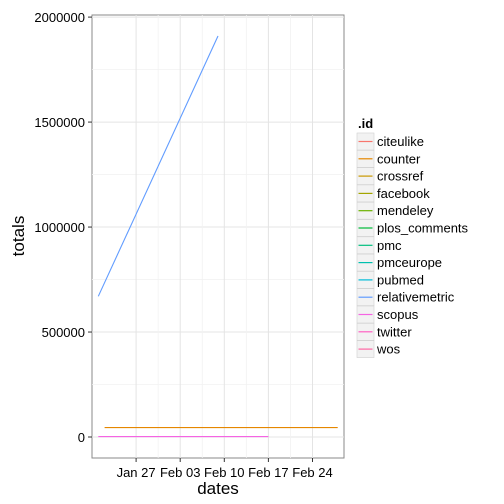 The width and height of the screenshot is (504, 504). I want to click on x-tick-label: Feb 24, so click(312, 472).